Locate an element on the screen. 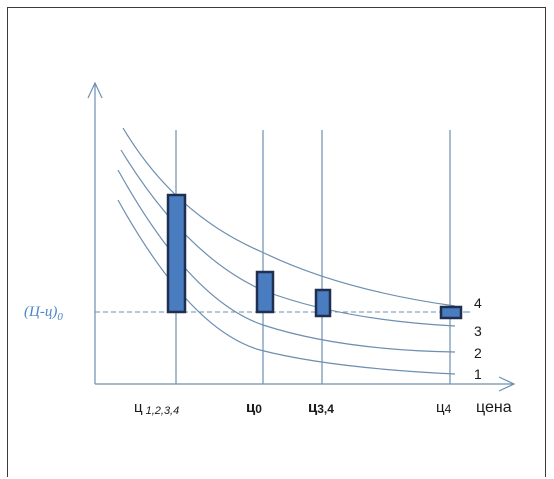 The image size is (554, 479). curve-label-4: 4 is located at coordinates (478, 303).